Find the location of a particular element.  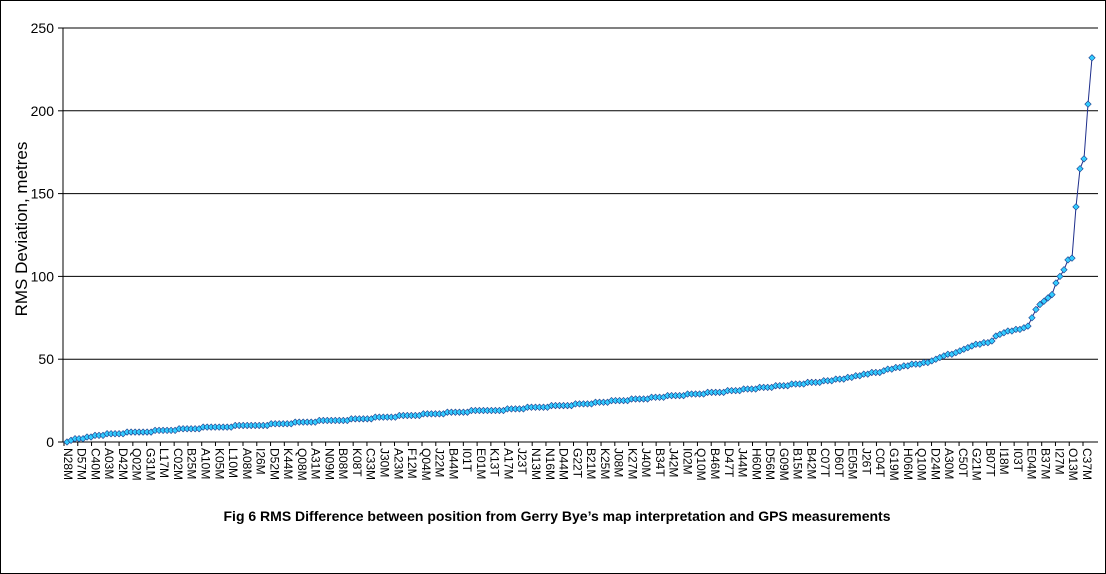

x-tick-label: D42M is located at coordinates (123, 464).